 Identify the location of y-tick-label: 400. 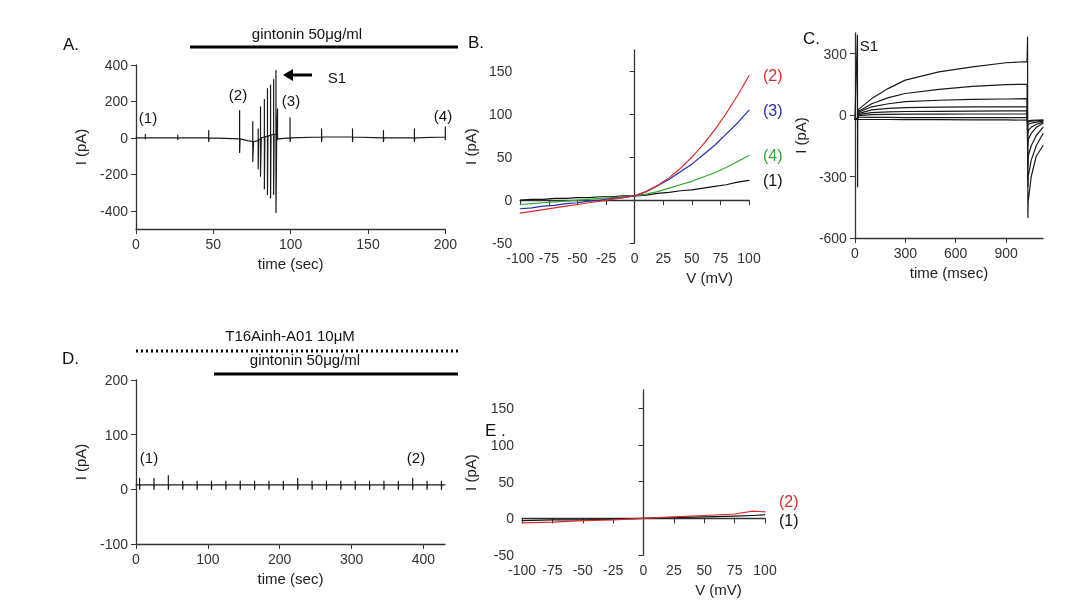
(116, 65).